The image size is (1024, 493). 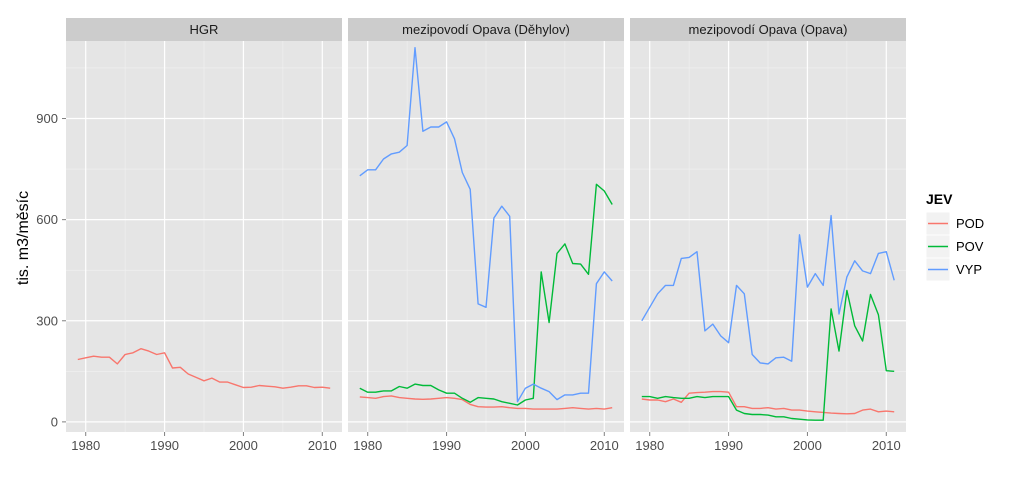 What do you see at coordinates (970, 223) in the screenshot?
I see `legend-label: POD` at bounding box center [970, 223].